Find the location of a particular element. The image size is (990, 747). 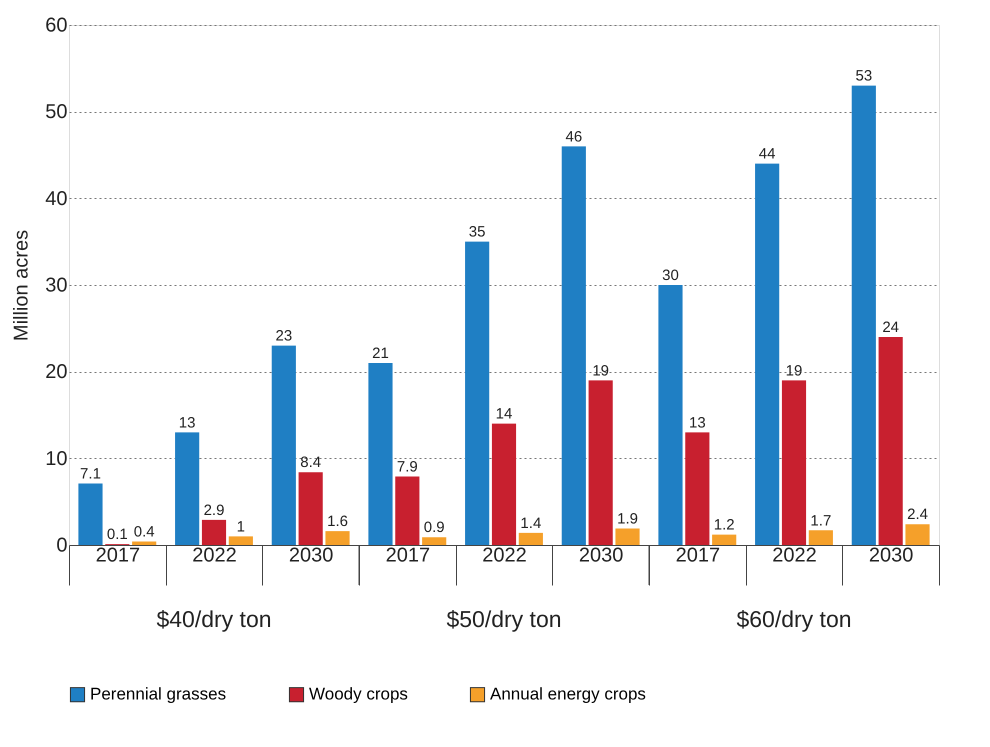

data-label: 7.1 is located at coordinates (90, 473).